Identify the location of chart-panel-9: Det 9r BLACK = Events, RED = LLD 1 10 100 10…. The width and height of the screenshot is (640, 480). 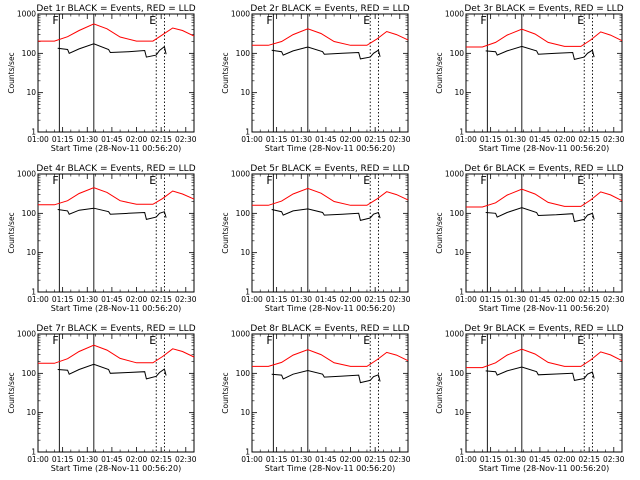
(530, 398).